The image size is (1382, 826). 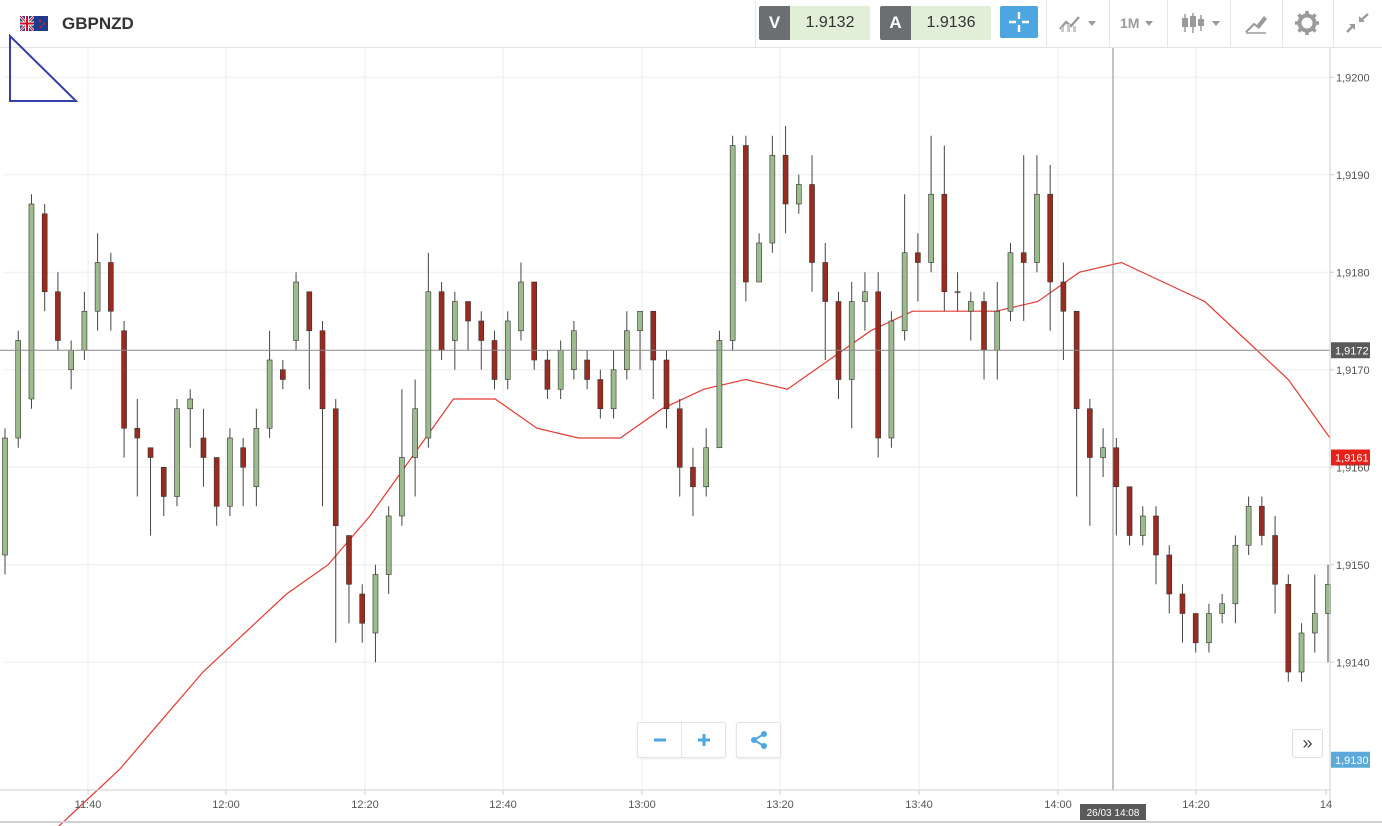 What do you see at coordinates (1353, 371) in the screenshot?
I see `y-tick-label: 1,9170` at bounding box center [1353, 371].